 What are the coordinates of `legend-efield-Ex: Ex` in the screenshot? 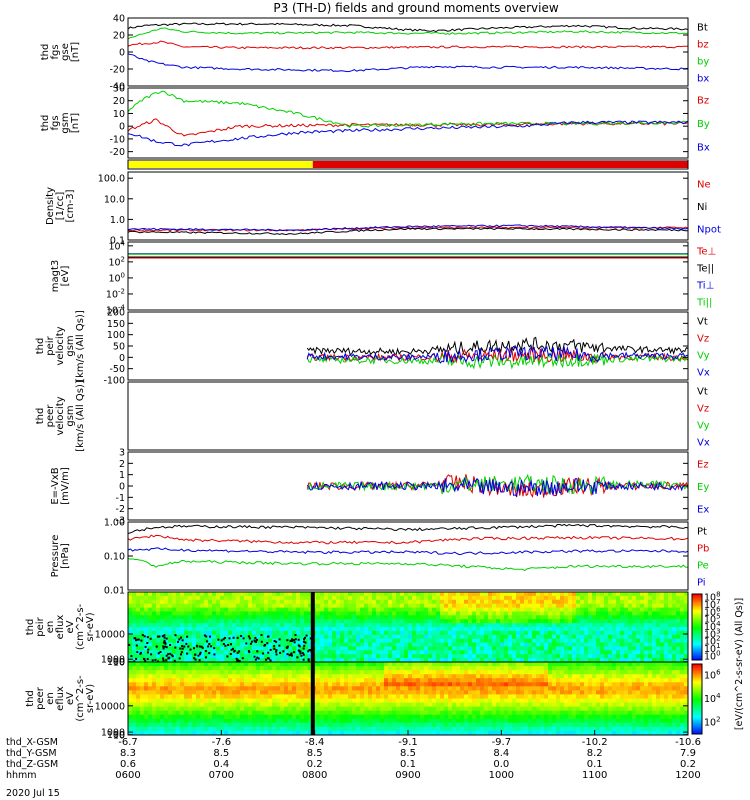 It's located at (703, 510).